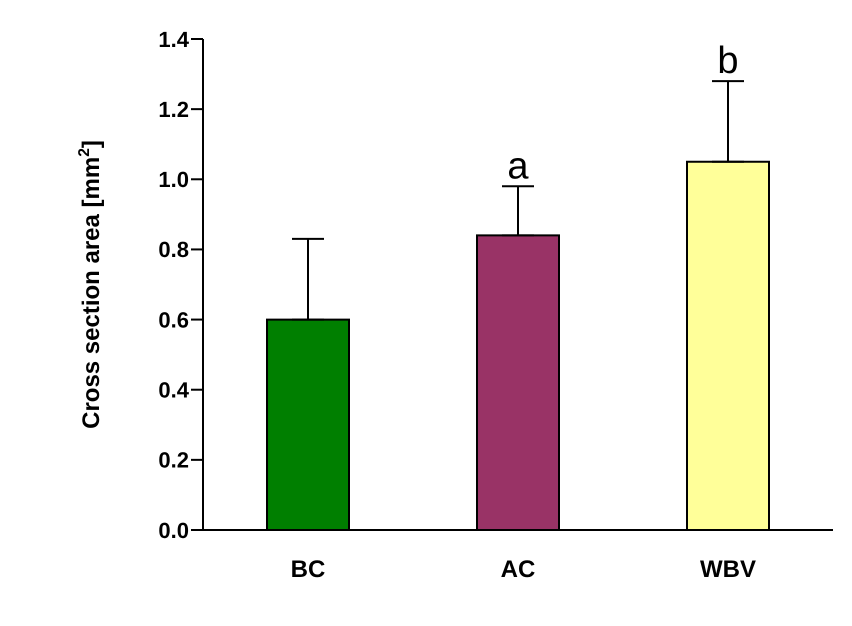  What do you see at coordinates (728, 61) in the screenshot?
I see `annotation: b` at bounding box center [728, 61].